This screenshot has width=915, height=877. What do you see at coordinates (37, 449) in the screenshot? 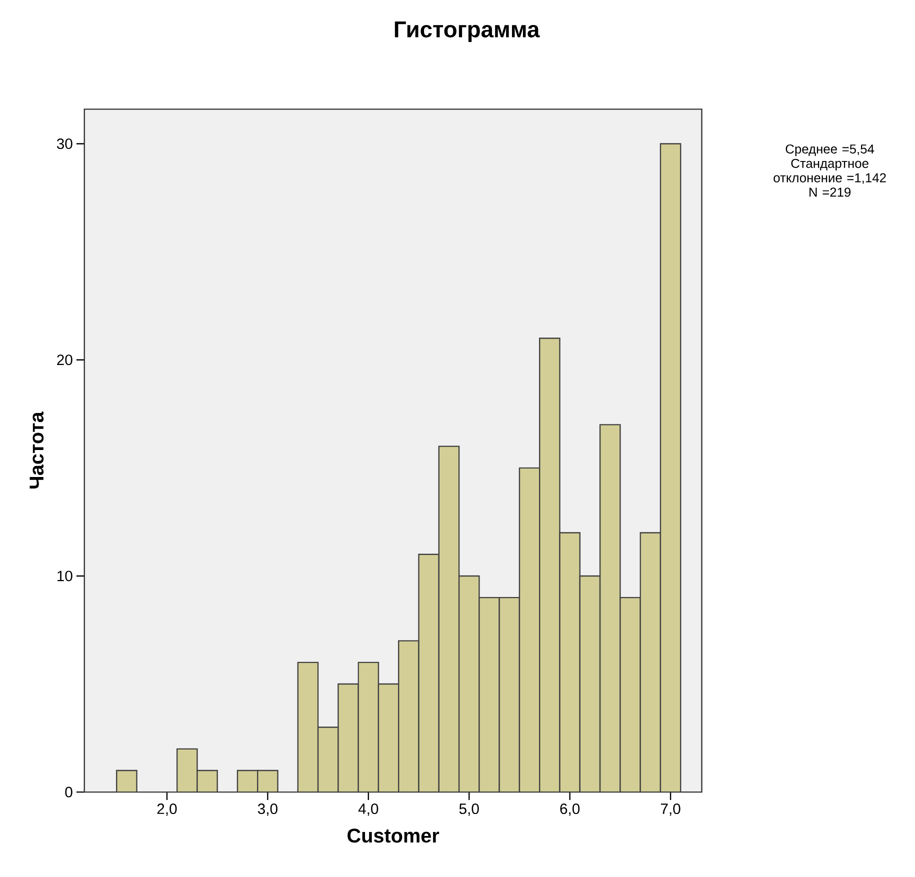
I see `y-axis-title: Частота` at bounding box center [37, 449].